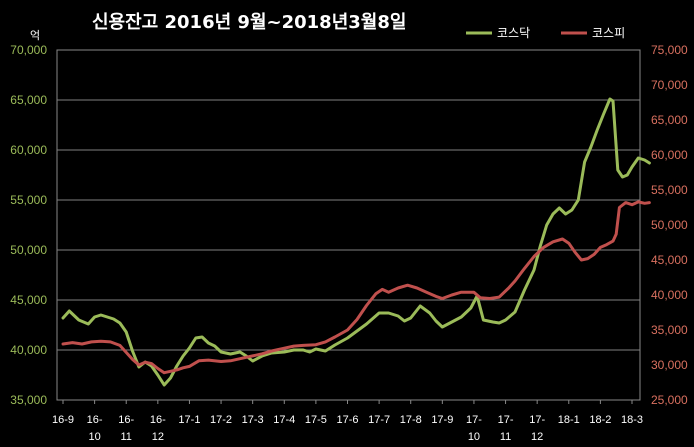 The height and width of the screenshot is (447, 694). I want to click on left-tick-label: 60,000, so click(28, 150).